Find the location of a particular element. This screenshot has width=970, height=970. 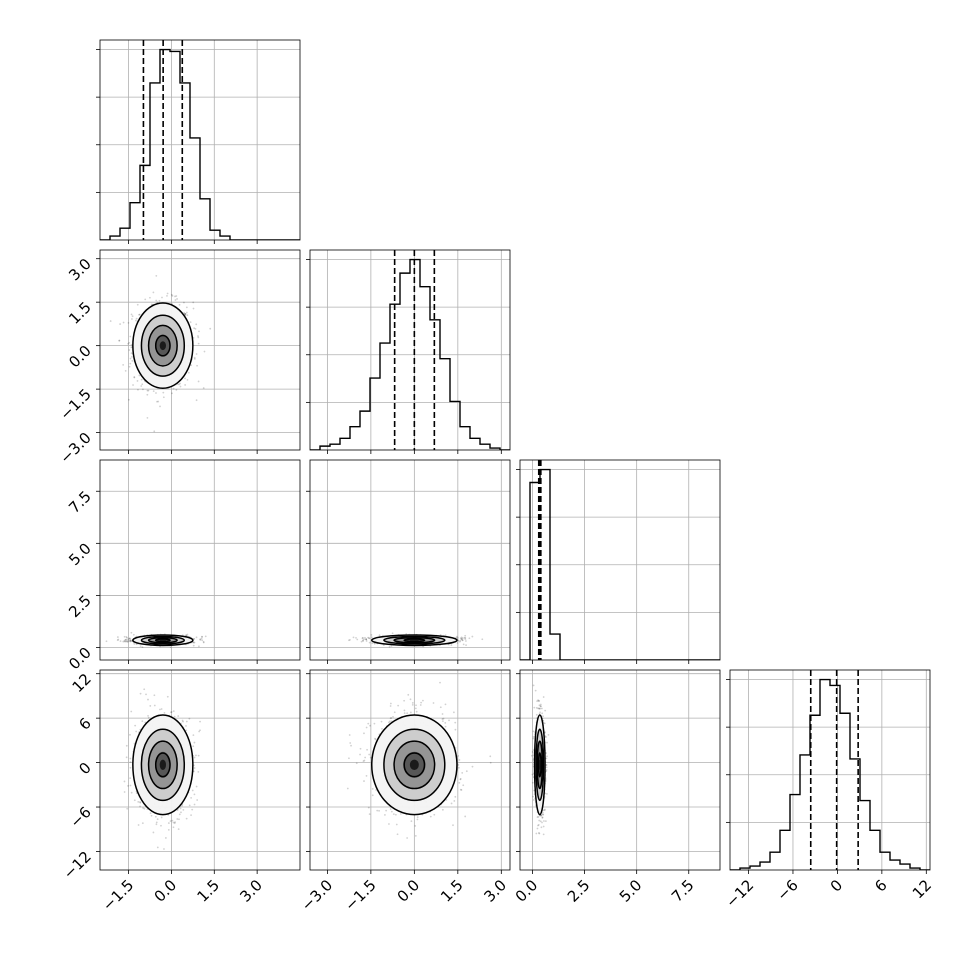

histogram-bar is located at coordinates (200, 144).